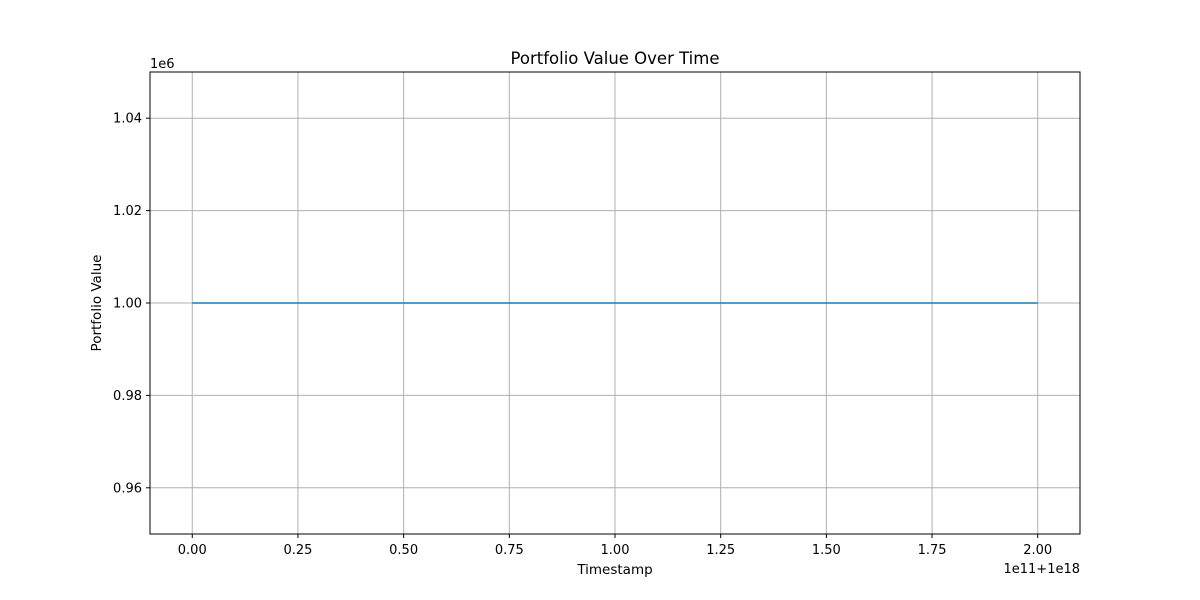 The height and width of the screenshot is (600, 1200). I want to click on x-tick-label: 1.75, so click(932, 550).